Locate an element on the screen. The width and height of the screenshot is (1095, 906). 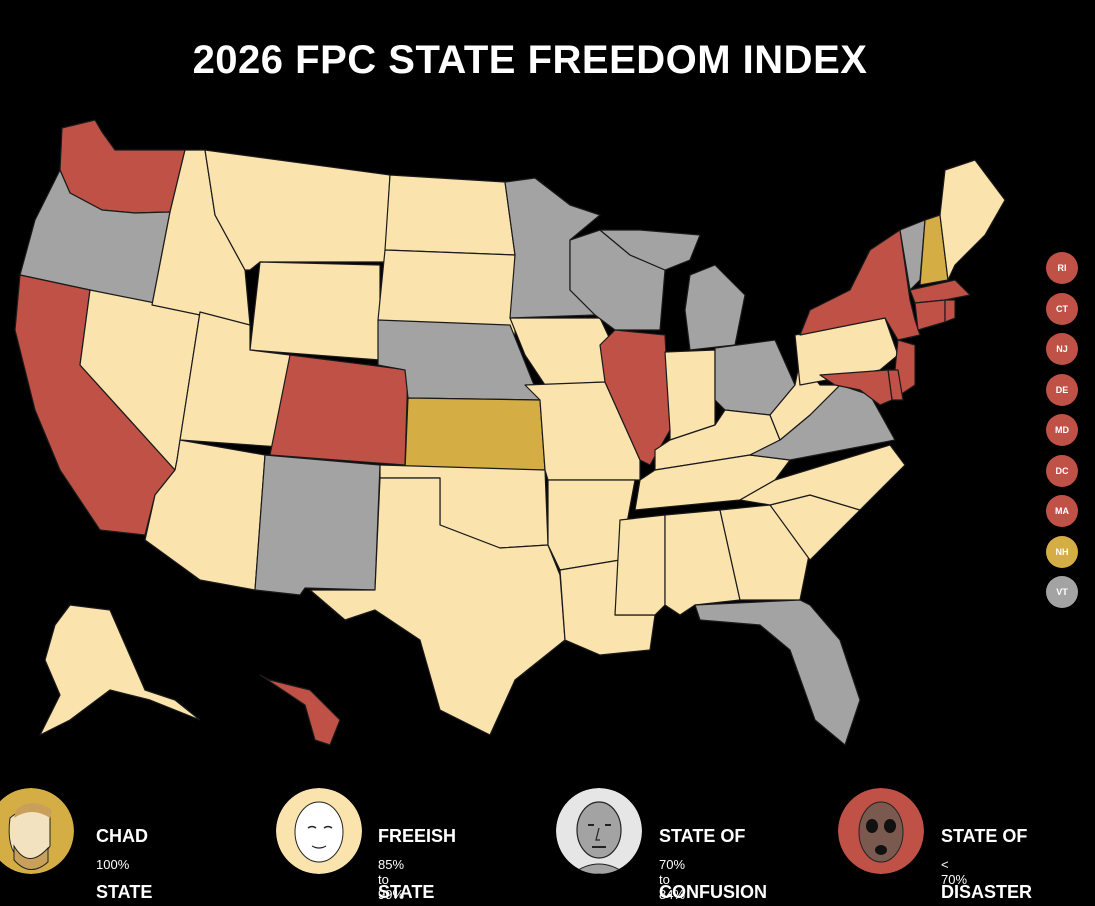
state-tennessee is located at coordinates (712, 482).